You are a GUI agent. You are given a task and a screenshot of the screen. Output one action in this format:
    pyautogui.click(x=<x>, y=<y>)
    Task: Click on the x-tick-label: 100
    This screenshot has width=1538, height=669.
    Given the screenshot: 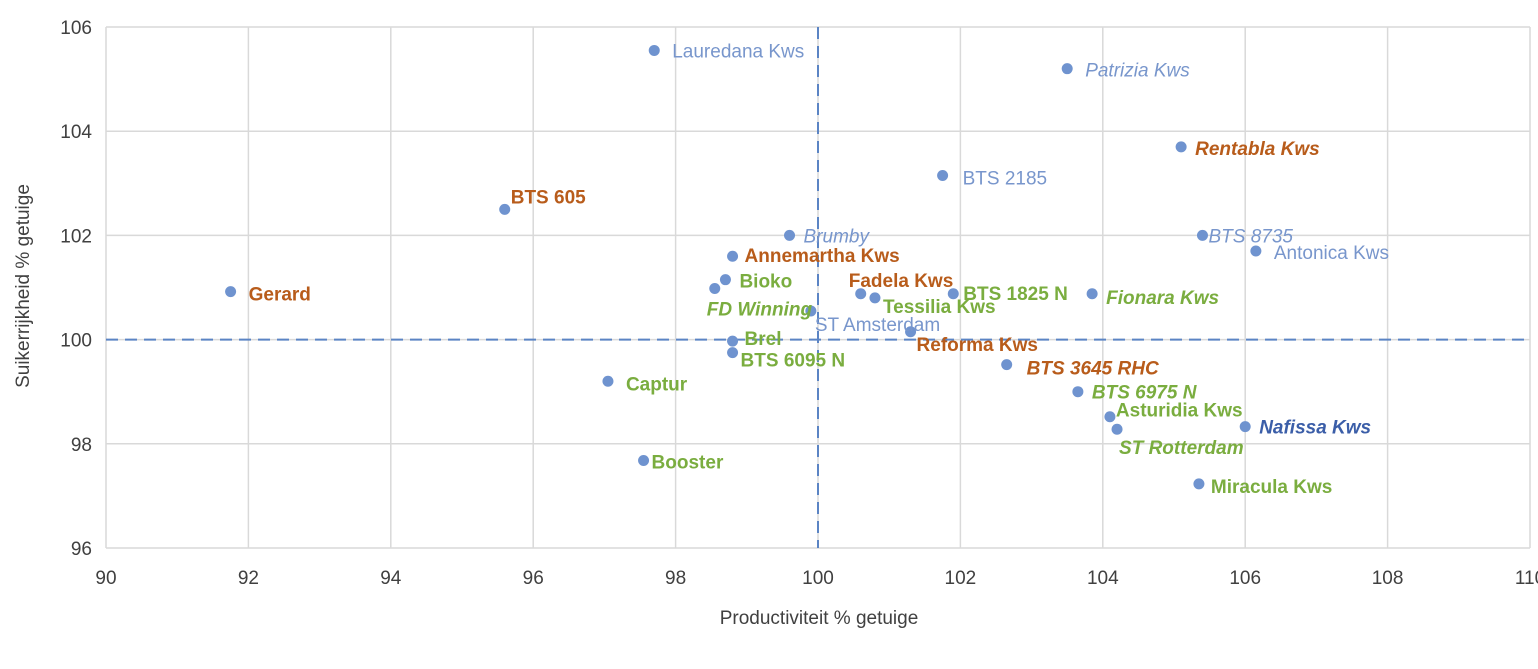 What is the action you would take?
    pyautogui.click(x=818, y=578)
    